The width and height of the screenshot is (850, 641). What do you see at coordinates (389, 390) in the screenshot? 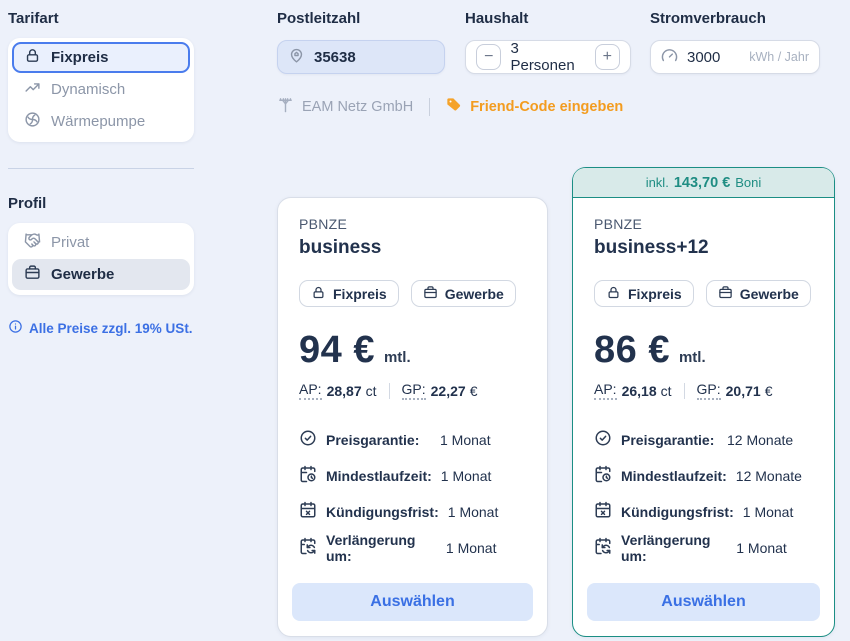
I see `vertical-divider` at bounding box center [389, 390].